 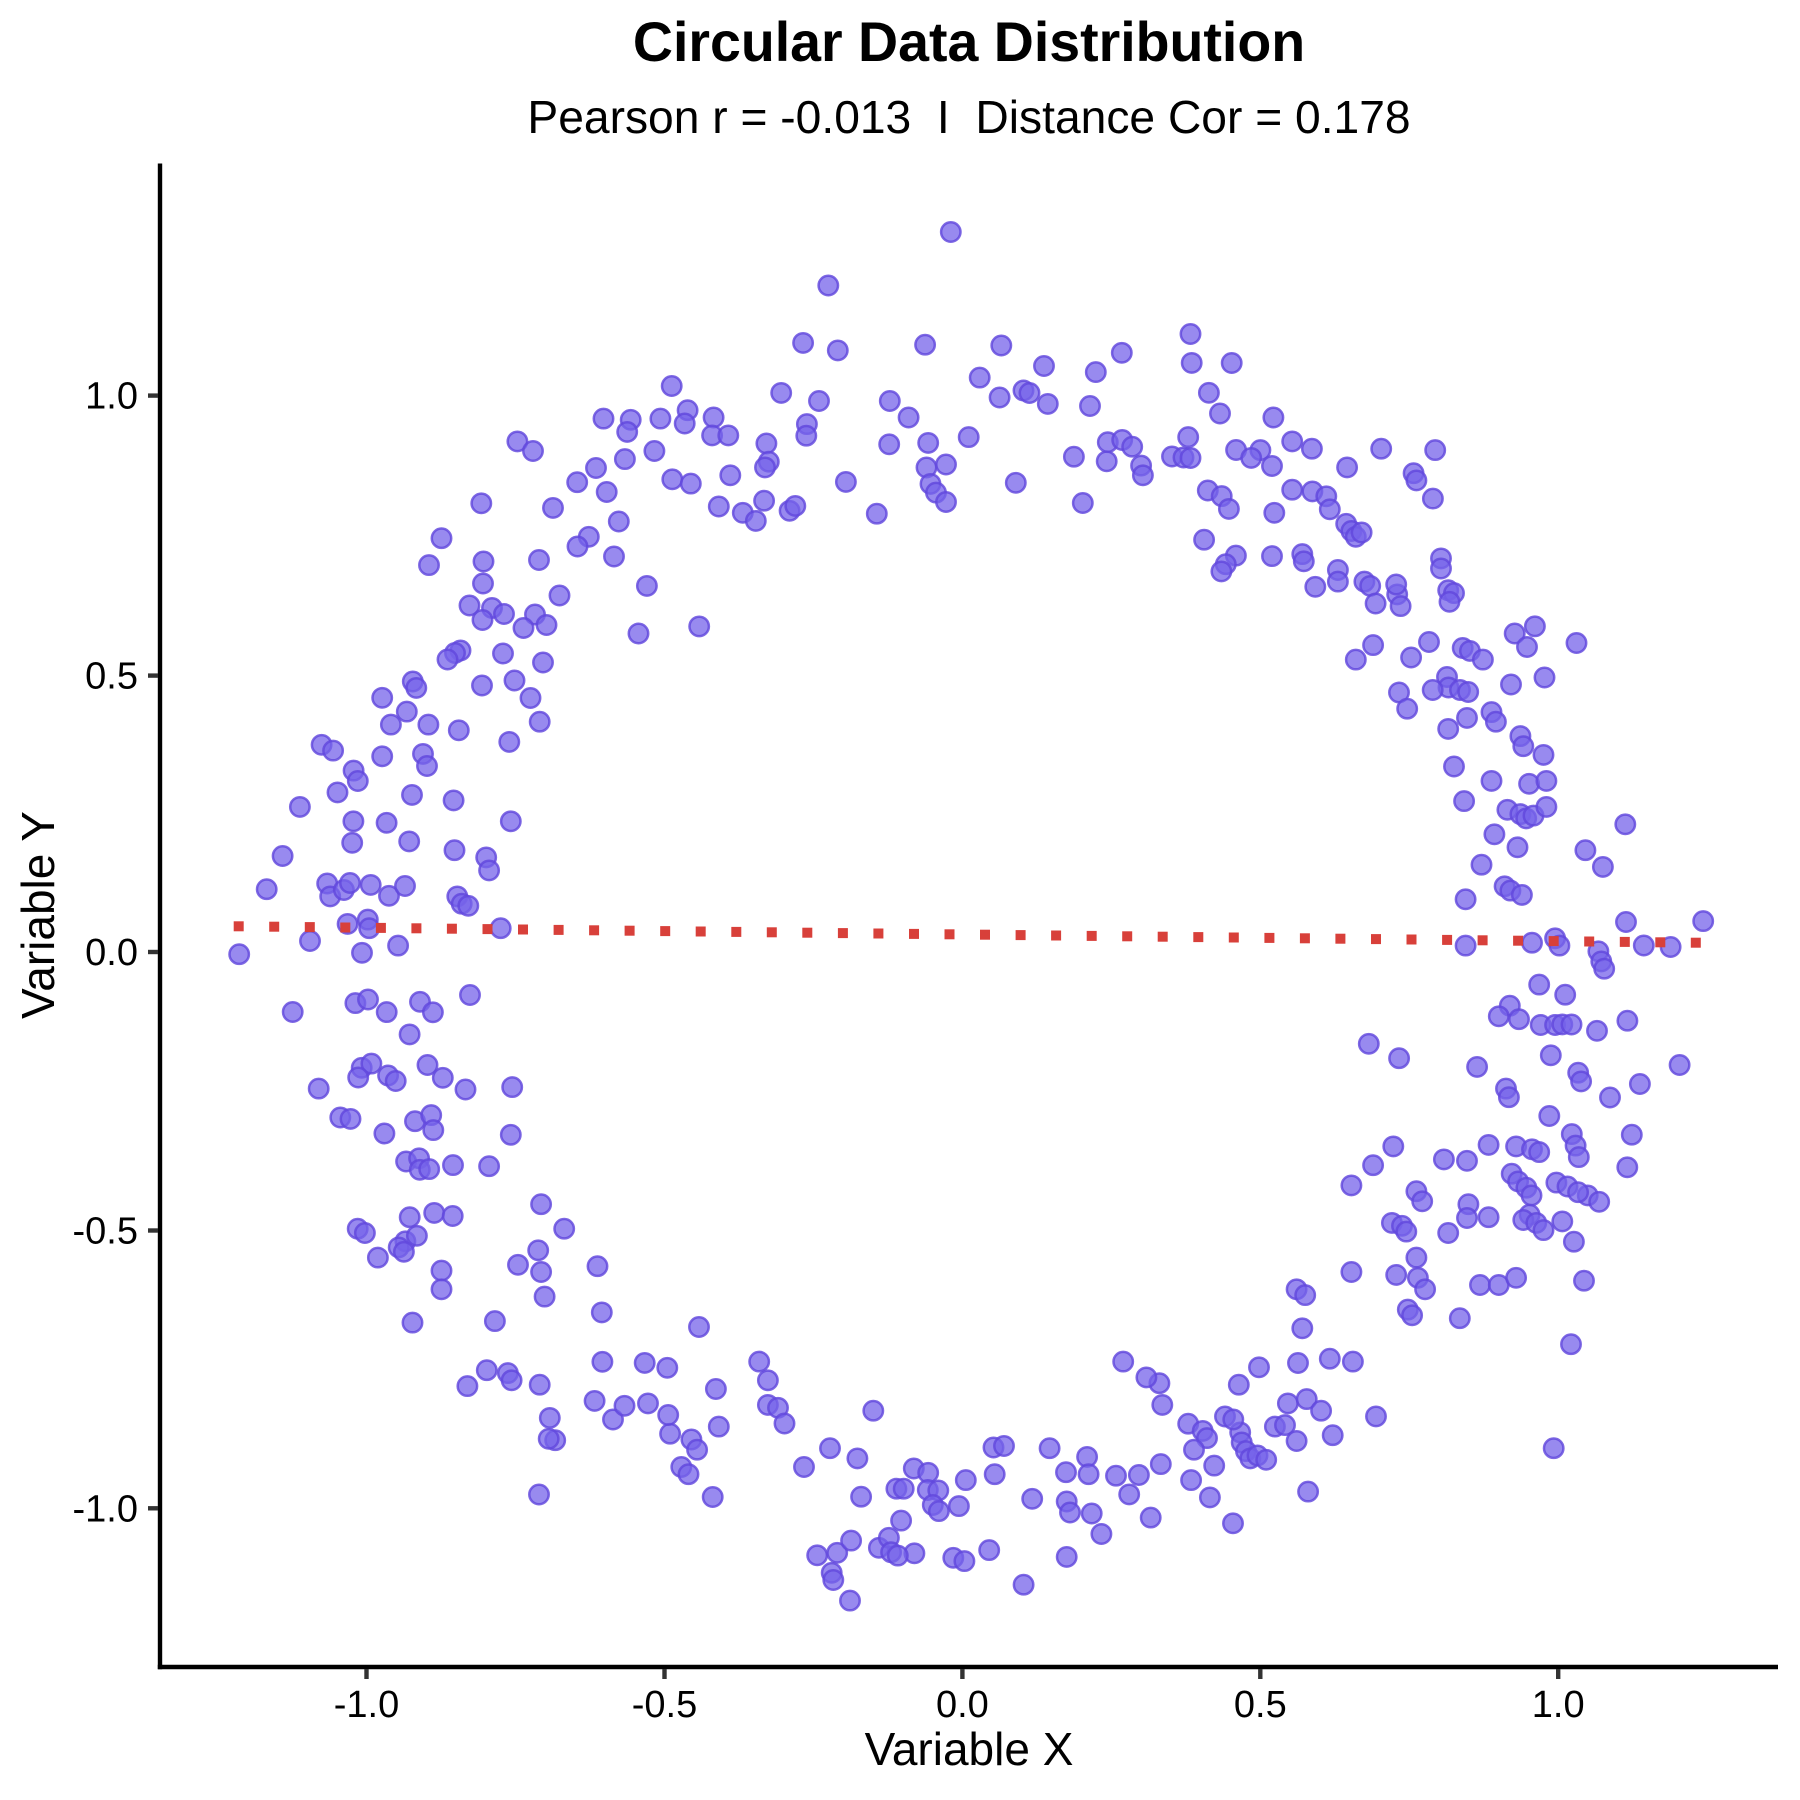 I want to click on svg-text: Circular Data Distribution, so click(x=969, y=42).